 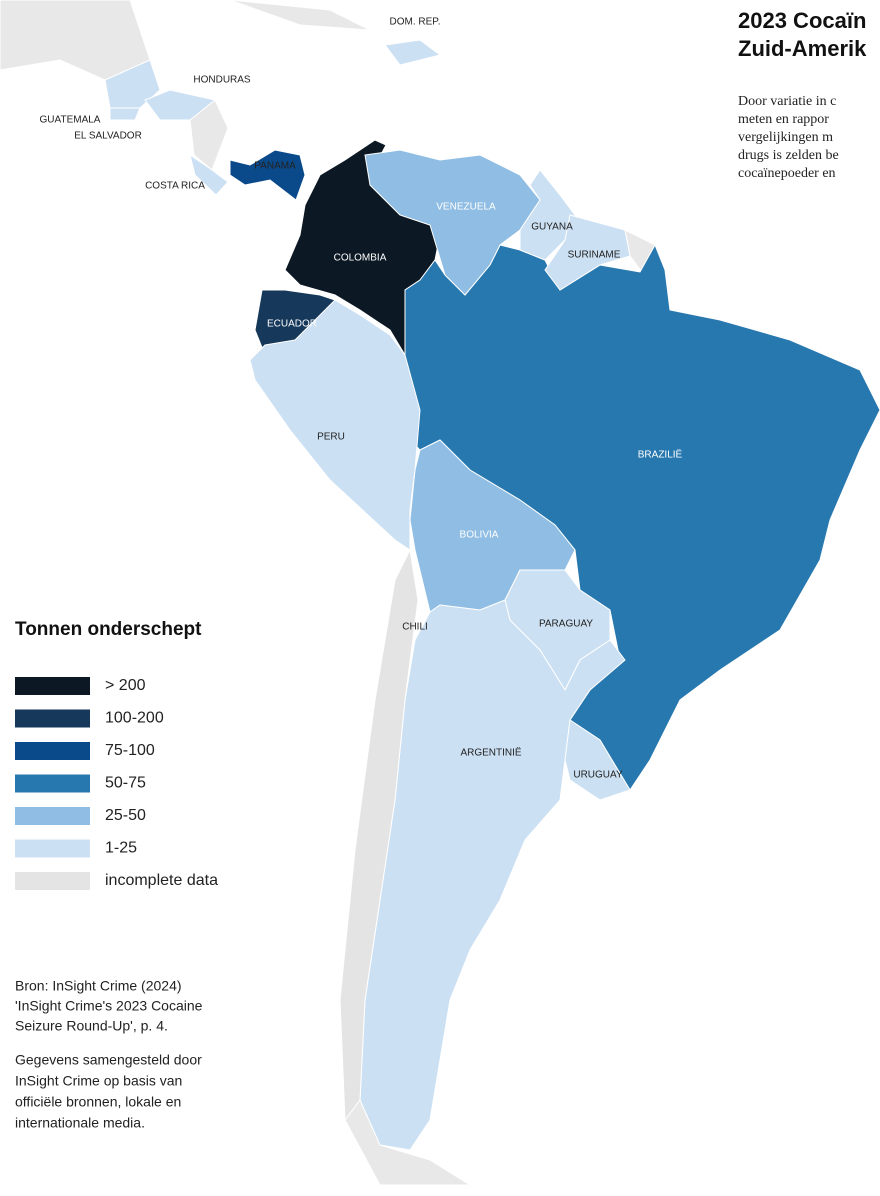 What do you see at coordinates (802, 20) in the screenshot?
I see `title: 2023 Cocaïn` at bounding box center [802, 20].